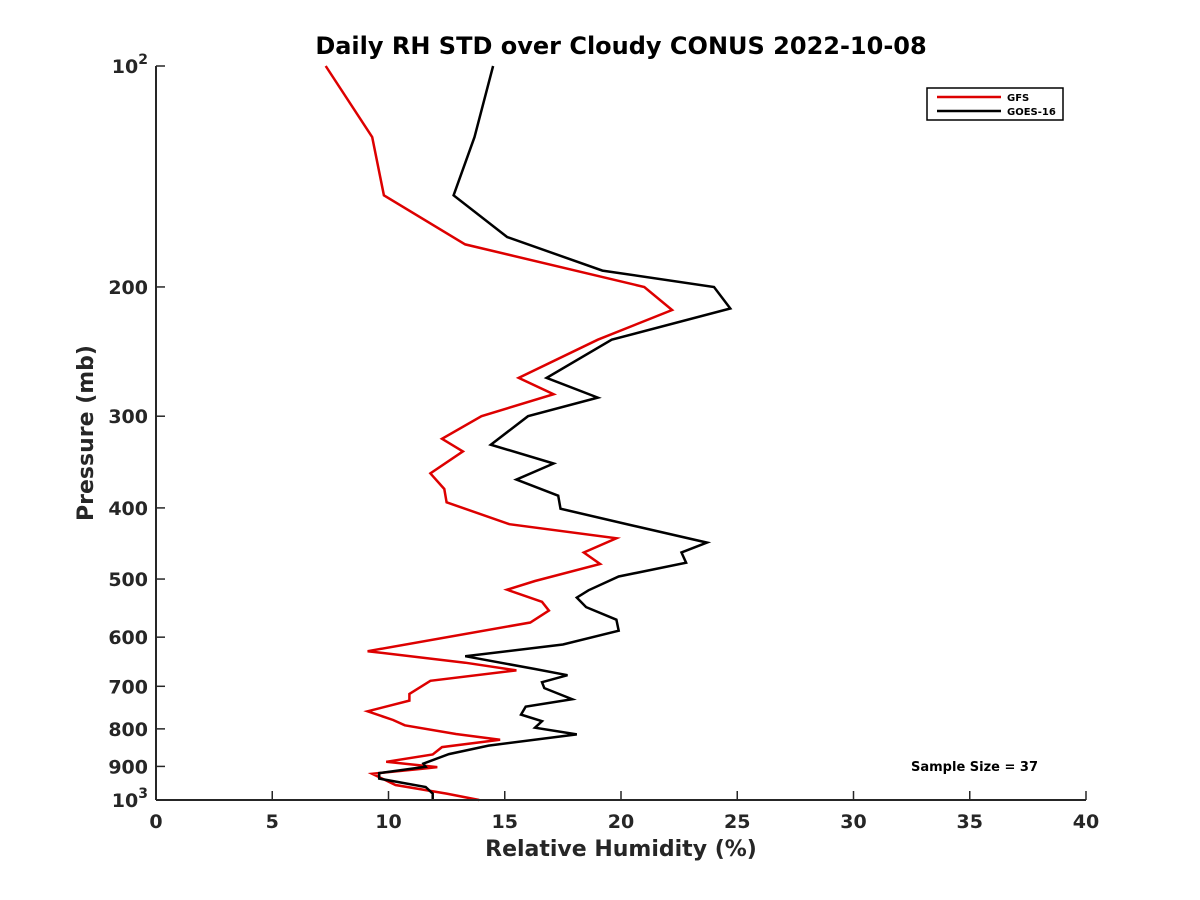  Describe the element at coordinates (130, 799) in the screenshot. I see `y-tick-label: 10³` at that location.